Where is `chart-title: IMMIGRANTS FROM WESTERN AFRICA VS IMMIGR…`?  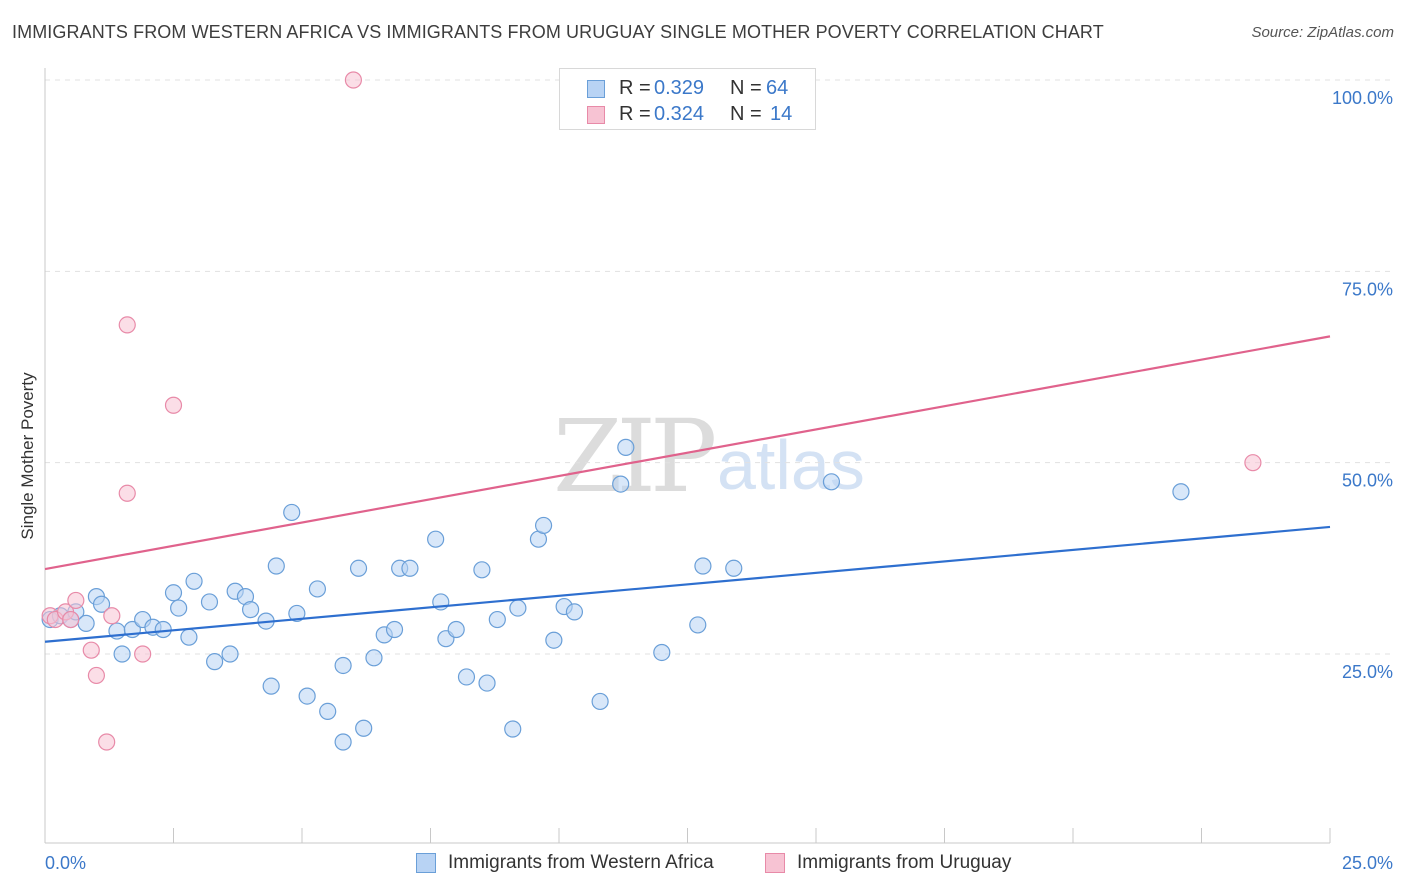 chart-title: IMMIGRANTS FROM WESTERN AFRICA VS IMMIGR… is located at coordinates (558, 32).